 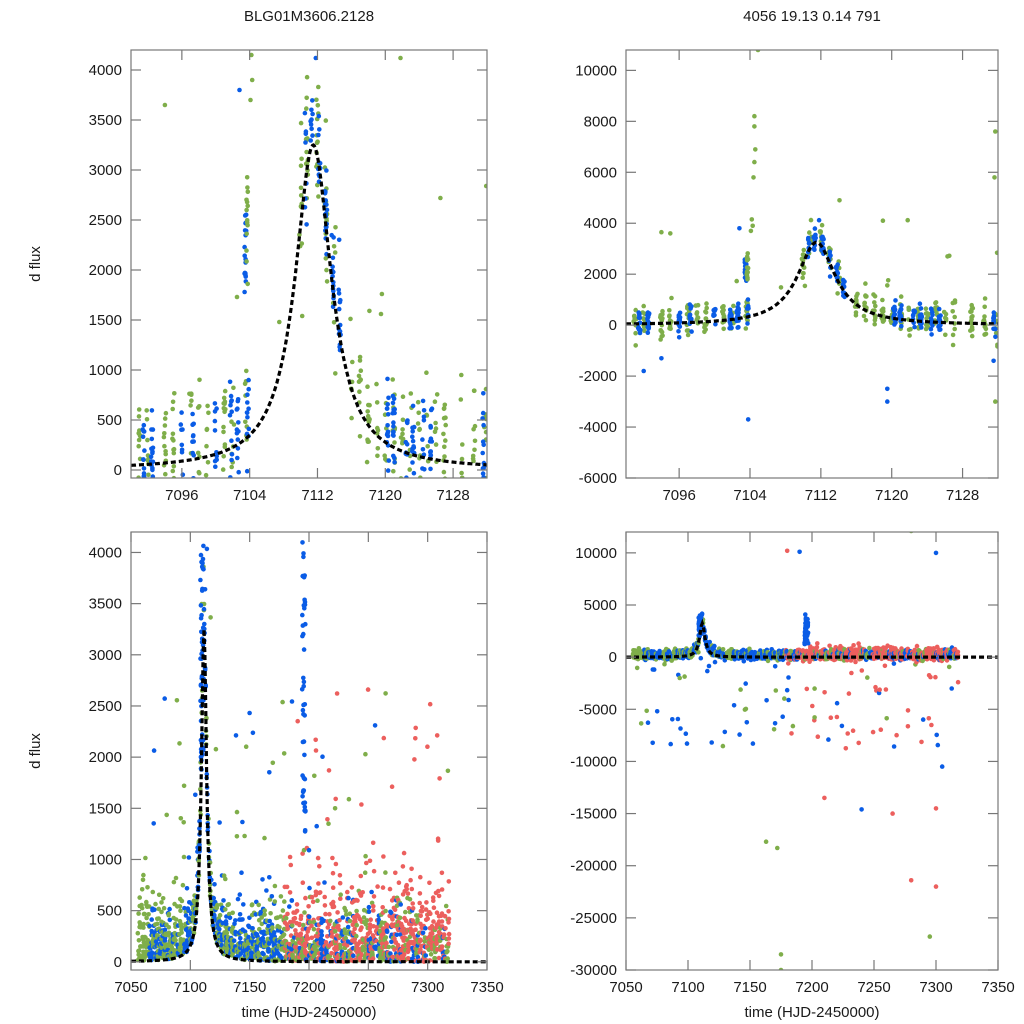 I want to click on y-tick-label: 3500, so click(x=105, y=604).